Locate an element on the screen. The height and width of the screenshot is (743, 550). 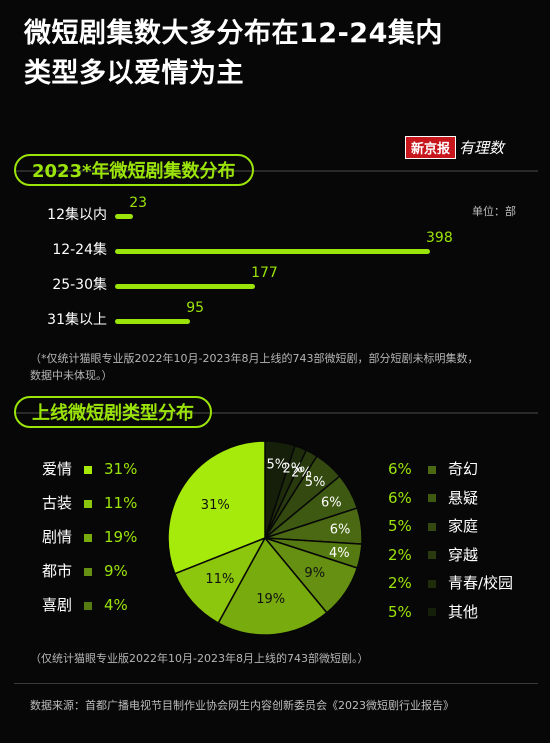
legend-label: 青春/校园 is located at coordinates (481, 583).